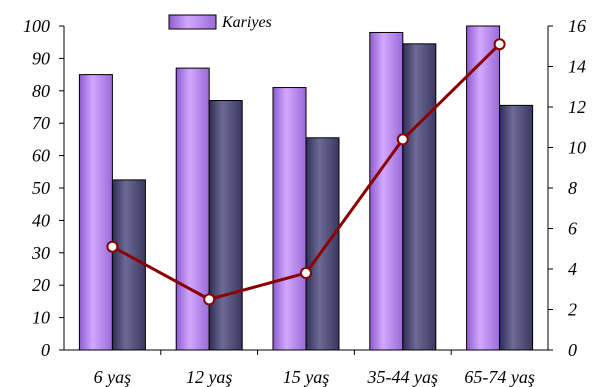  I want to click on left-tick-label: 90, so click(41, 58).